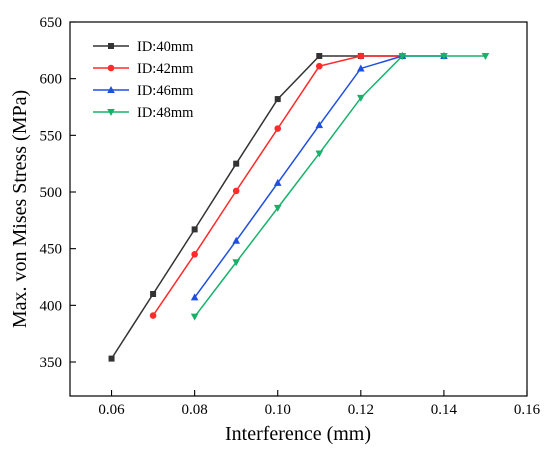  I want to click on x-tick-label: 0.14, so click(444, 410).